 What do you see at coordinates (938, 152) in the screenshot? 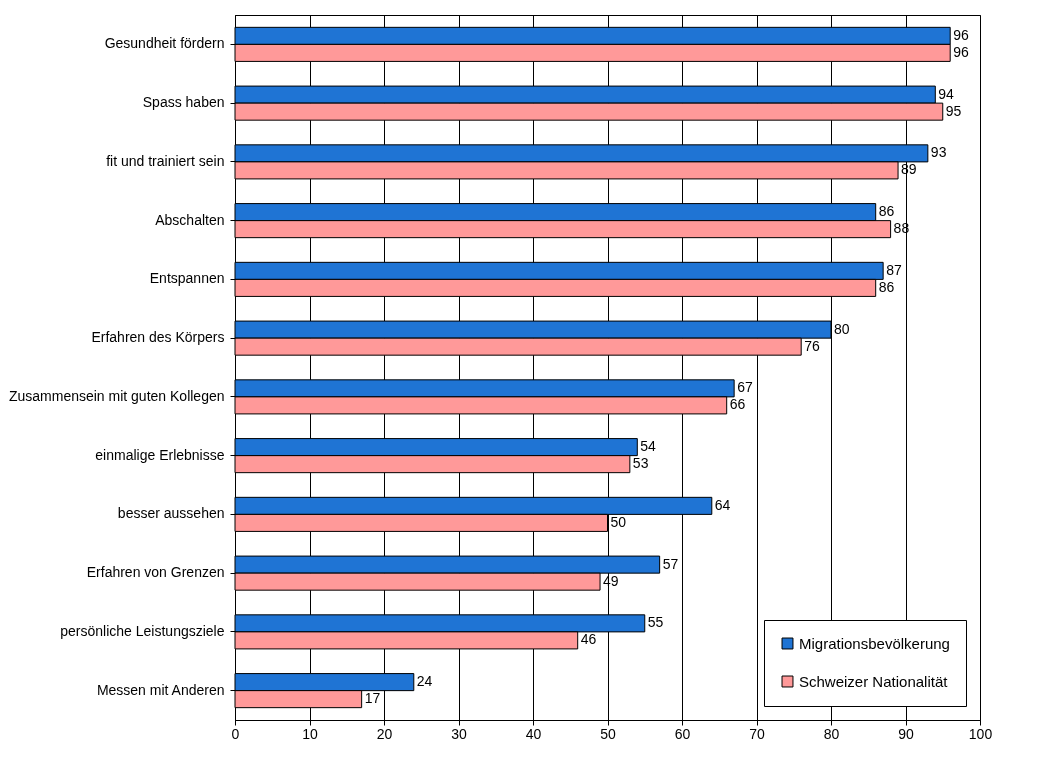
I see `data-label: 93` at bounding box center [938, 152].